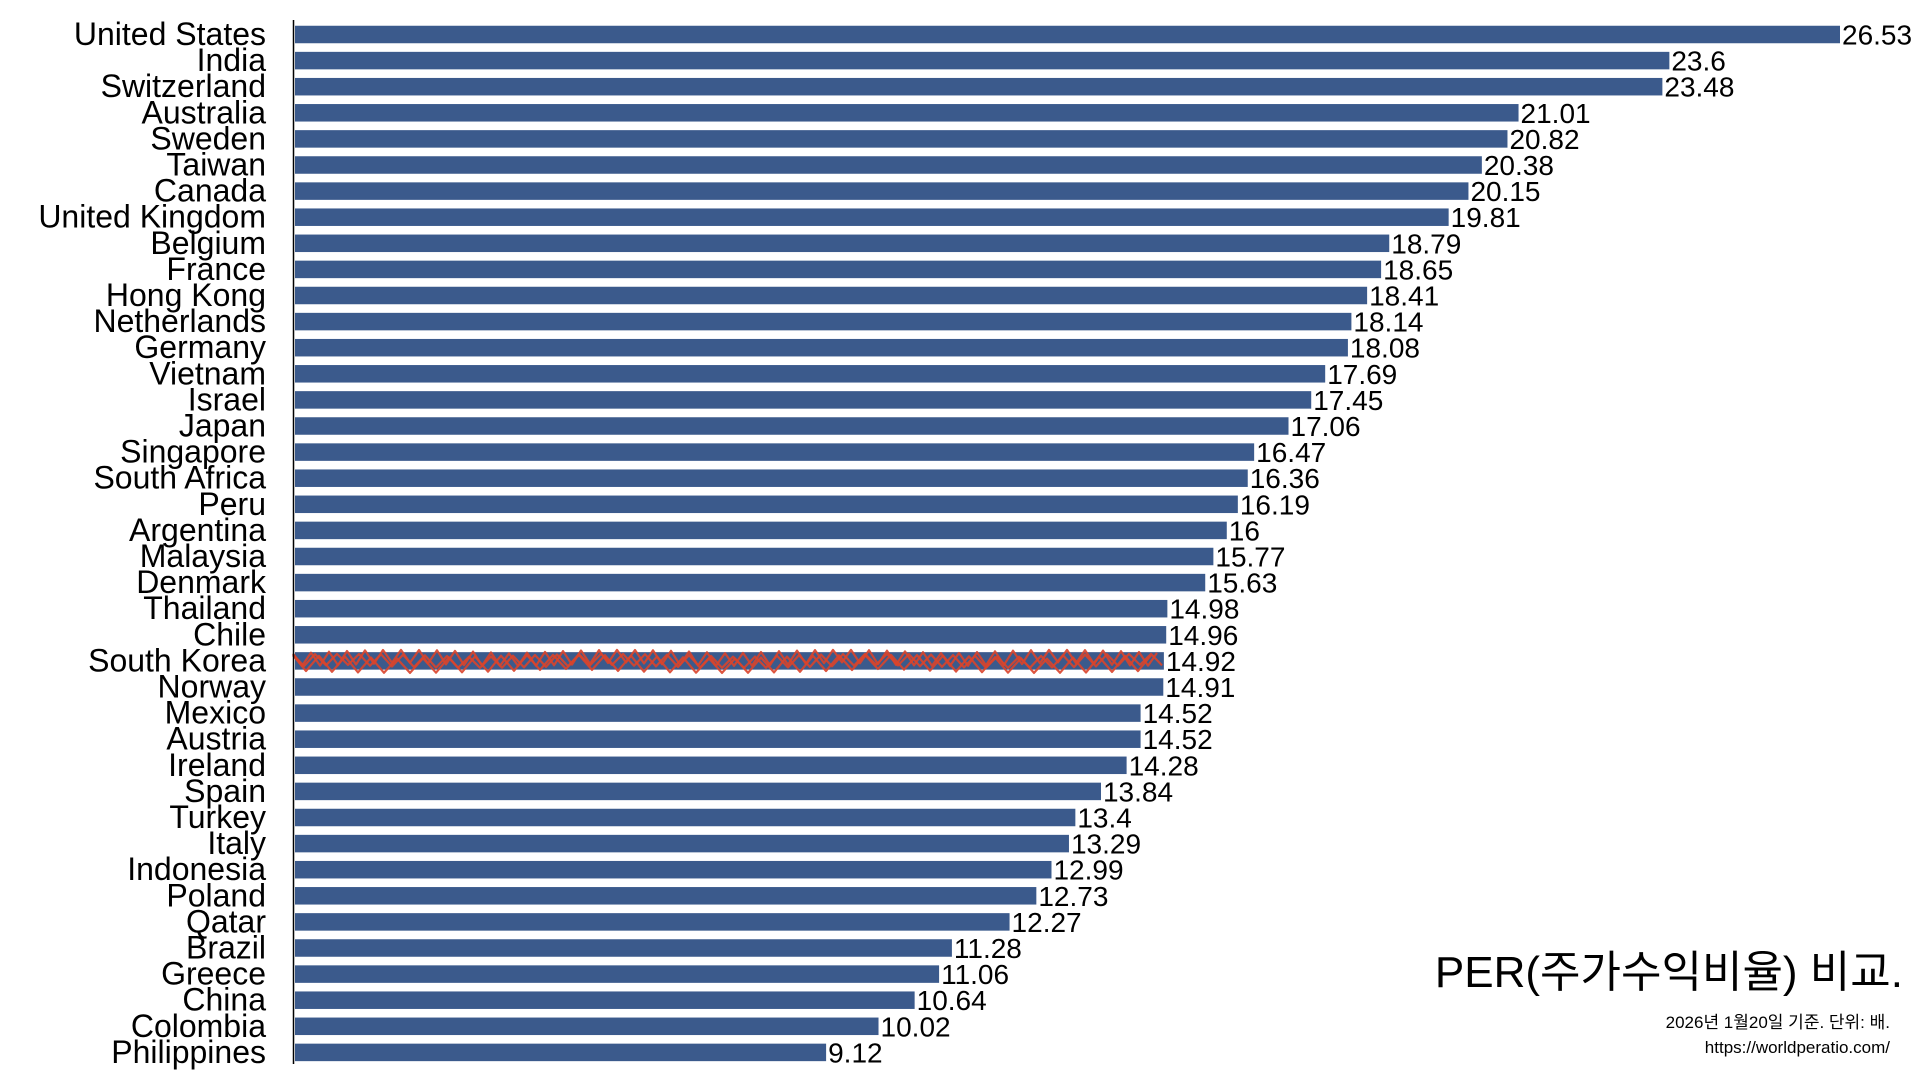 This screenshot has height=1085, width=1920. What do you see at coordinates (1088, 870) in the screenshot?
I see `value-label-indonesia: 12.99` at bounding box center [1088, 870].